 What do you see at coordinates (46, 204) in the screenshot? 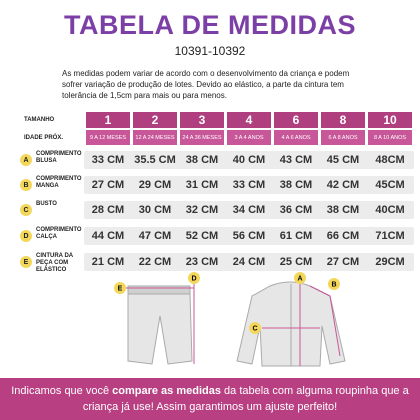
I see `row-label: BUSTO` at bounding box center [46, 204].